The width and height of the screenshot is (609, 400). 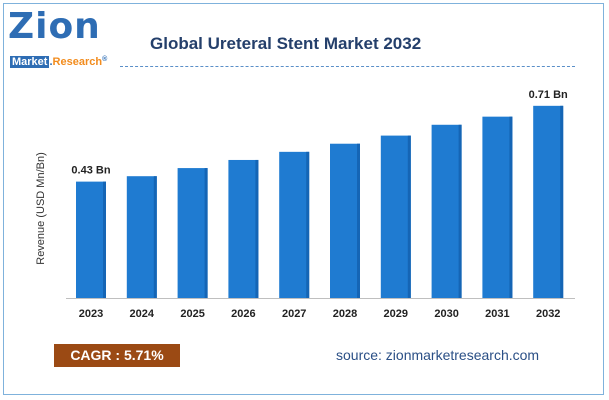 What do you see at coordinates (446, 314) in the screenshot?
I see `x-tick-label-2030: 2030` at bounding box center [446, 314].